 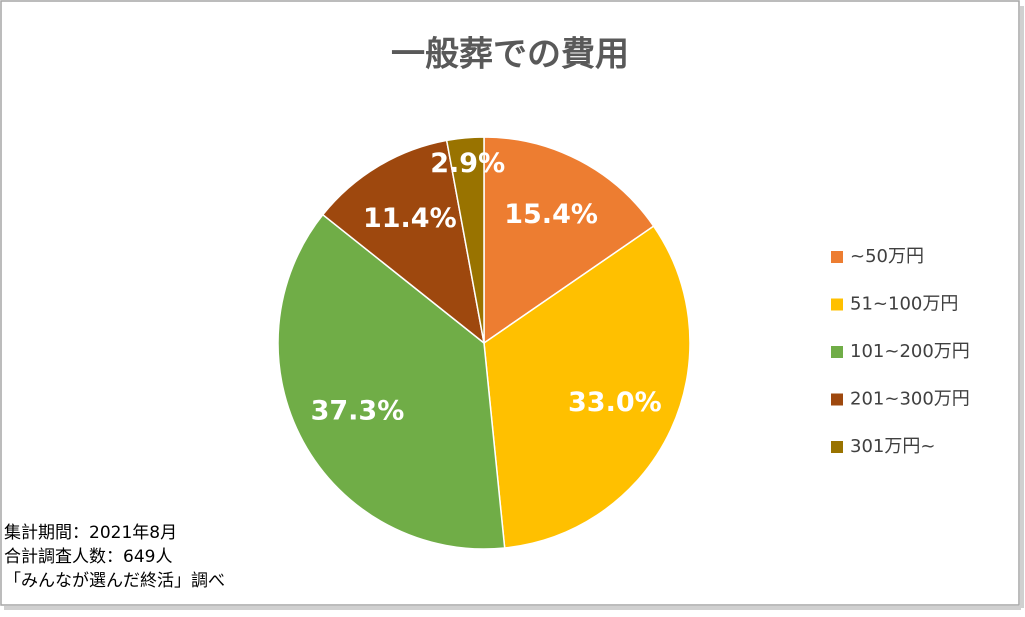 What do you see at coordinates (892, 446) in the screenshot?
I see `legend-label: 301万円~` at bounding box center [892, 446].